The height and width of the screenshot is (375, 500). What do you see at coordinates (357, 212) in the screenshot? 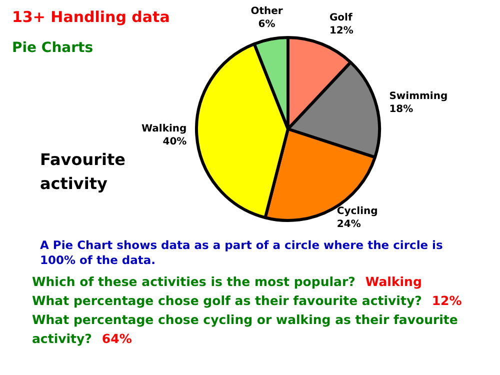
I see `slice-label: Cycling` at bounding box center [357, 212].